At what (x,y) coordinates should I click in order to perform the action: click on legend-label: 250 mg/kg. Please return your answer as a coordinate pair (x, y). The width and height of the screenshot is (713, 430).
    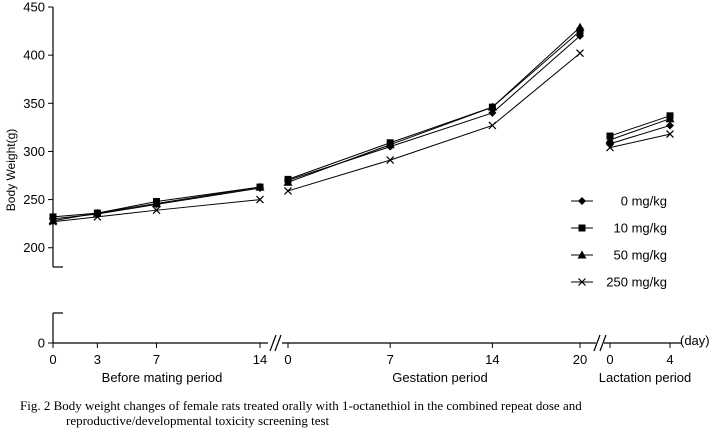
    Looking at the image, I should click on (636, 282).